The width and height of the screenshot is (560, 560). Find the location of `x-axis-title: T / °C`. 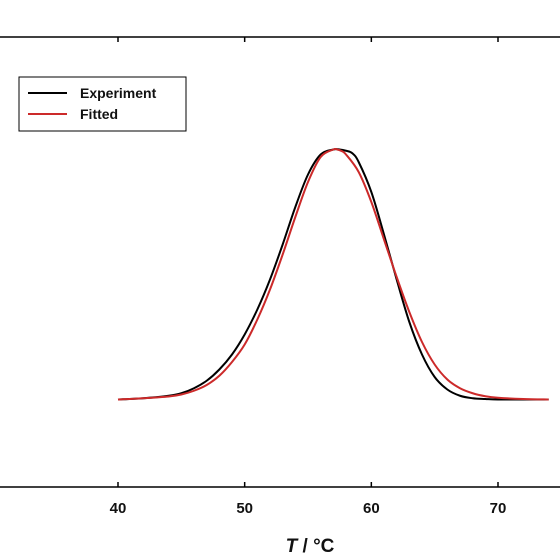

x-axis-title: T / °C is located at coordinates (310, 546).